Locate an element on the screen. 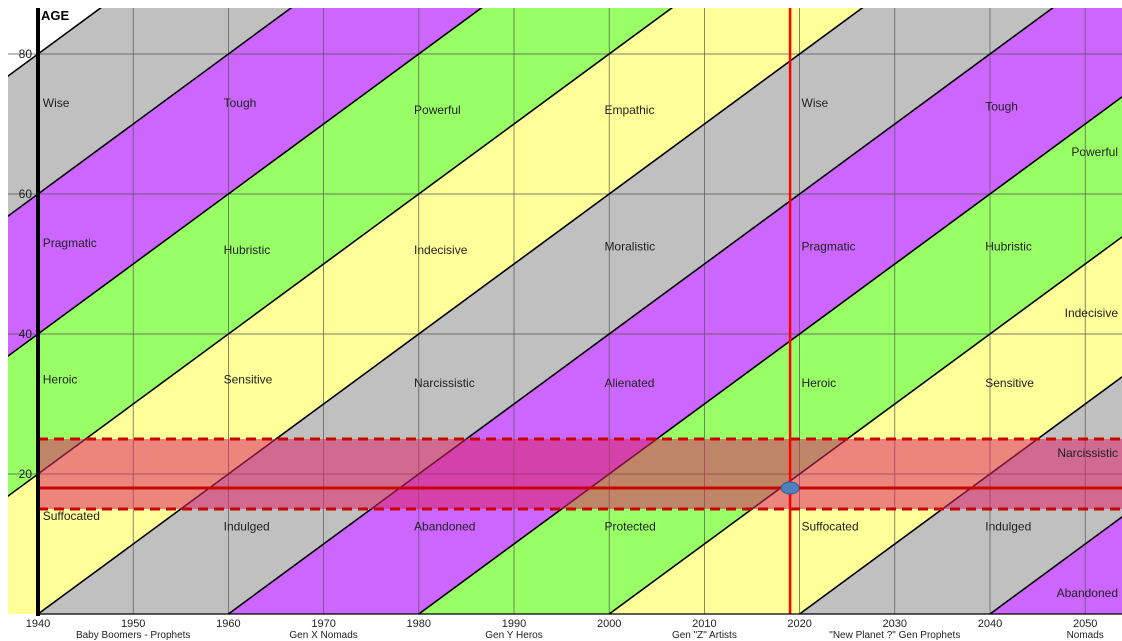 The image size is (1122, 641). x-tick-label: 1950 is located at coordinates (133, 624).